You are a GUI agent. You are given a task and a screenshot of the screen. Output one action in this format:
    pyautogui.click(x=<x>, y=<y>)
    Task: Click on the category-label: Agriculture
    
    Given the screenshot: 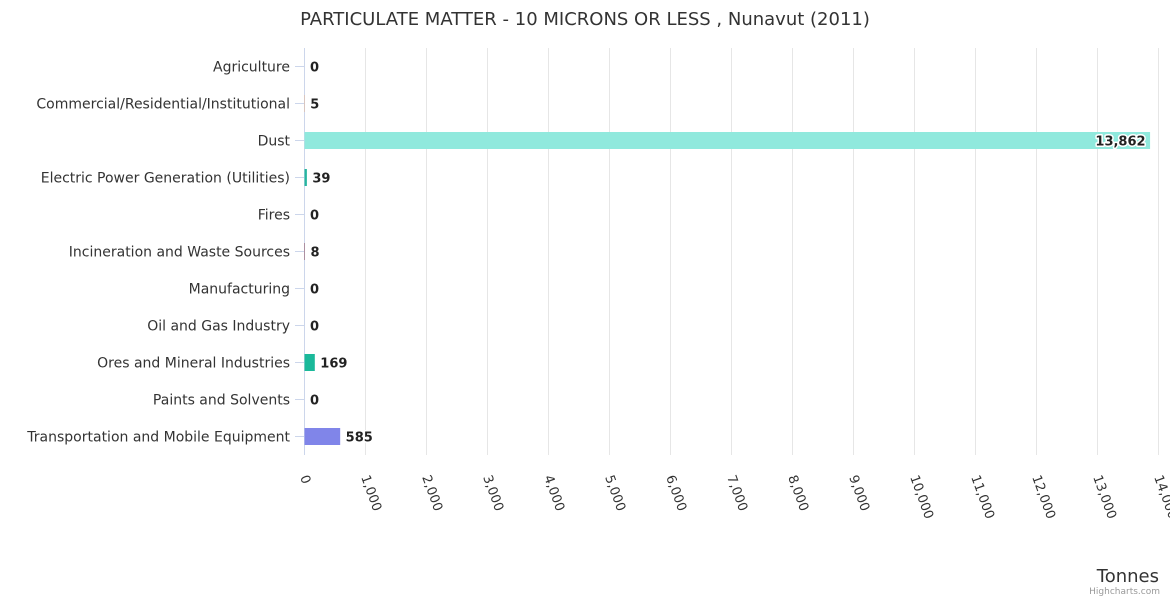 What is the action you would take?
    pyautogui.click(x=251, y=68)
    